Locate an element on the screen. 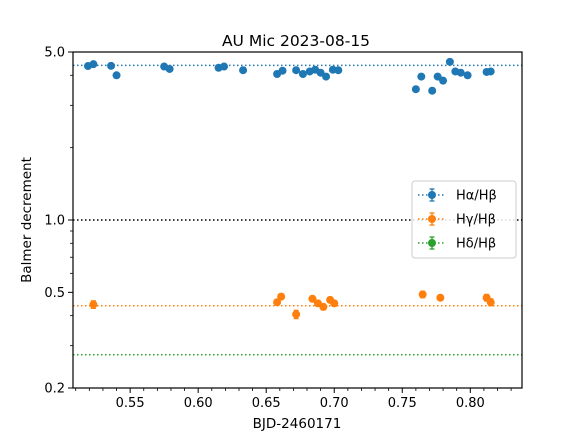  x-tick-label: 0.55 is located at coordinates (130, 403).